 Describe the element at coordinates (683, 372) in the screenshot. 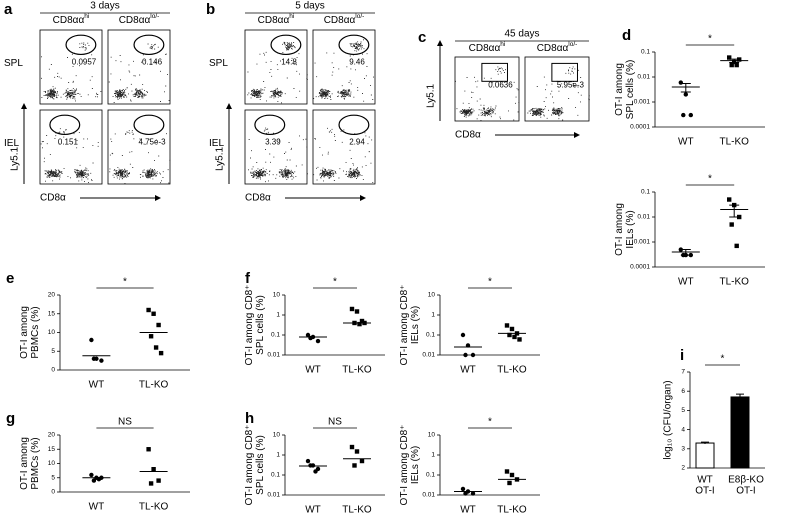

I see `y-tick-label: 7` at that location.